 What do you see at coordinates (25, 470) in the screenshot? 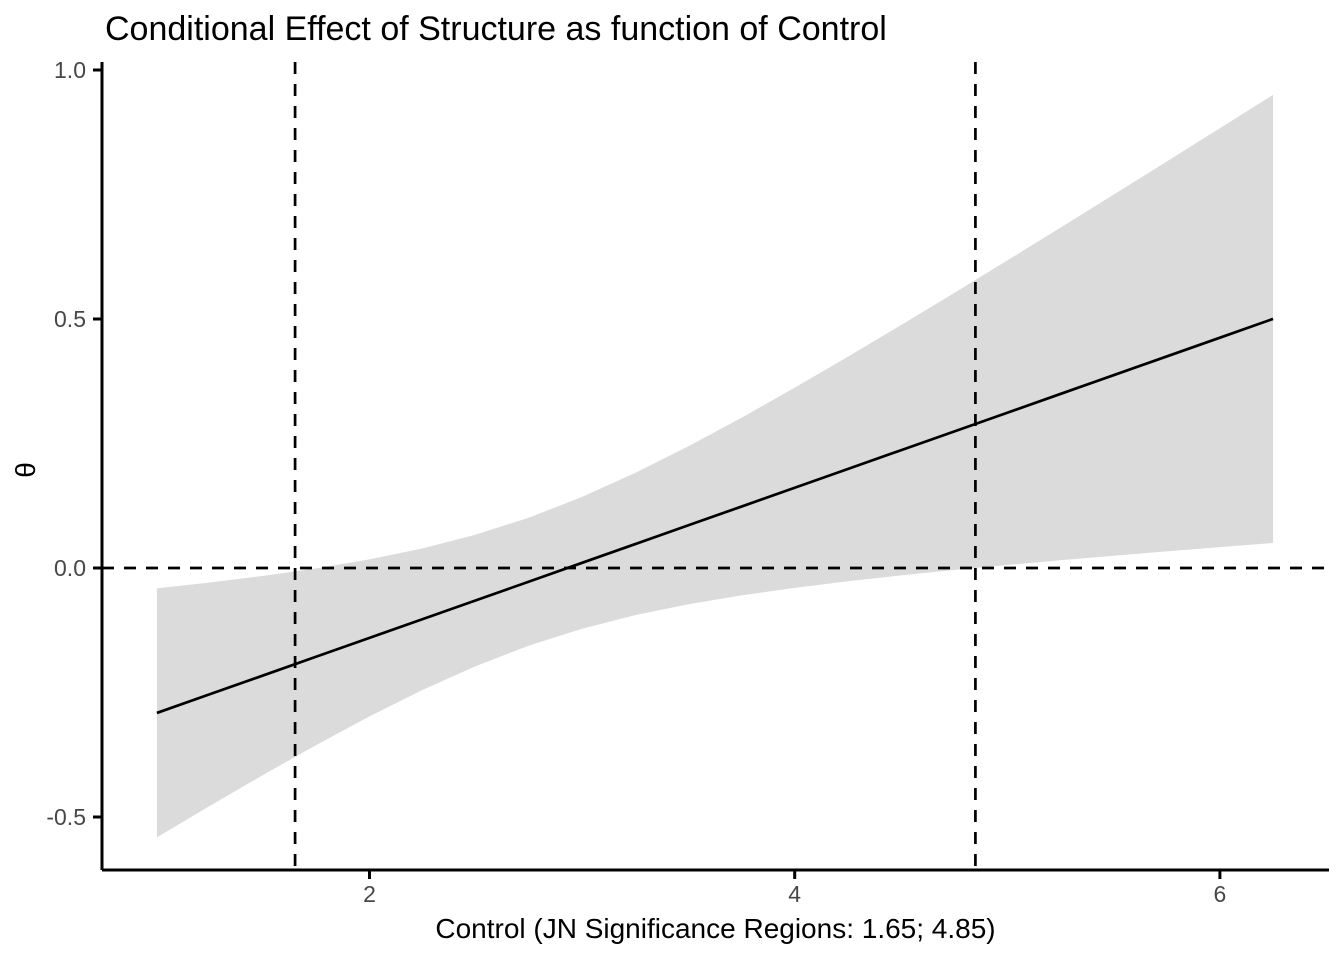
I see `y-axis-title: θ` at bounding box center [25, 470].